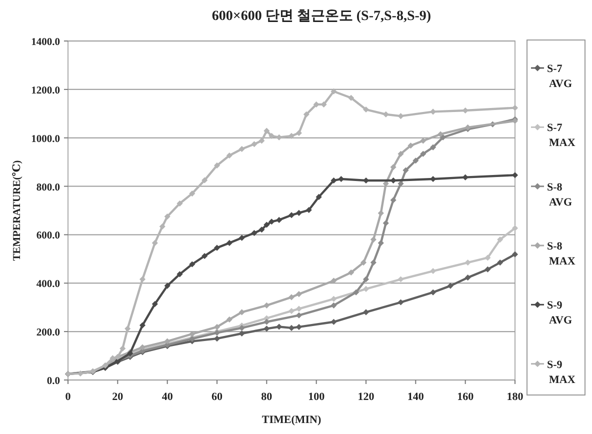  What do you see at coordinates (415, 397) in the screenshot?
I see `x-tick-label: 140` at bounding box center [415, 397].